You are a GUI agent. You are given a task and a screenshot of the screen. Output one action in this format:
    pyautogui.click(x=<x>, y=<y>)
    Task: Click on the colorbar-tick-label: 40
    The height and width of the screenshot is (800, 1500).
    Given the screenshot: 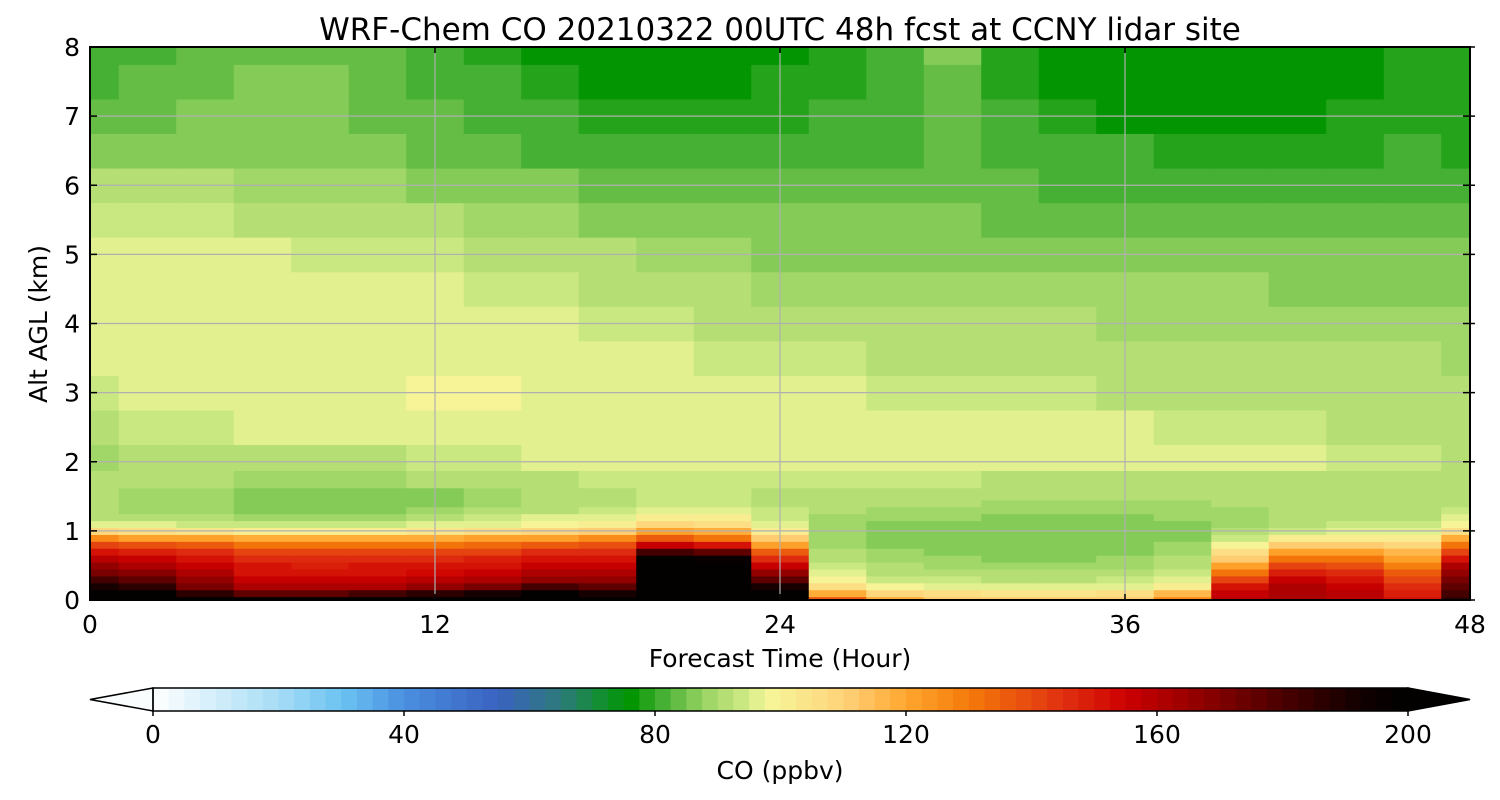 What is the action you would take?
    pyautogui.click(x=404, y=734)
    